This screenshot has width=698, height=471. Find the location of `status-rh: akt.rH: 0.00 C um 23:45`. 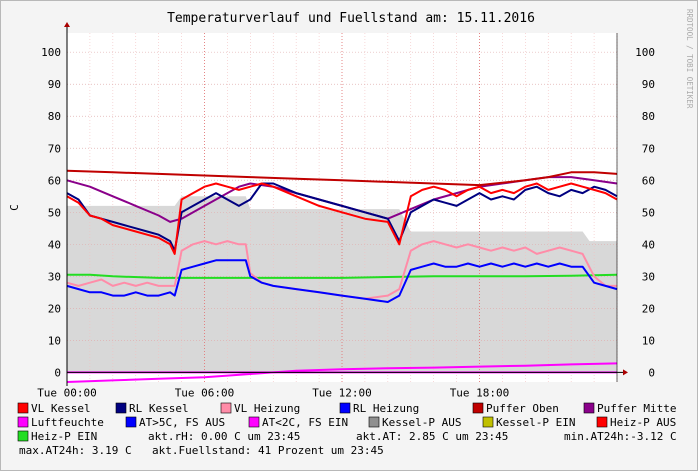

status-rh: akt.rH: 0.00 C um 23:45 is located at coordinates (224, 436).